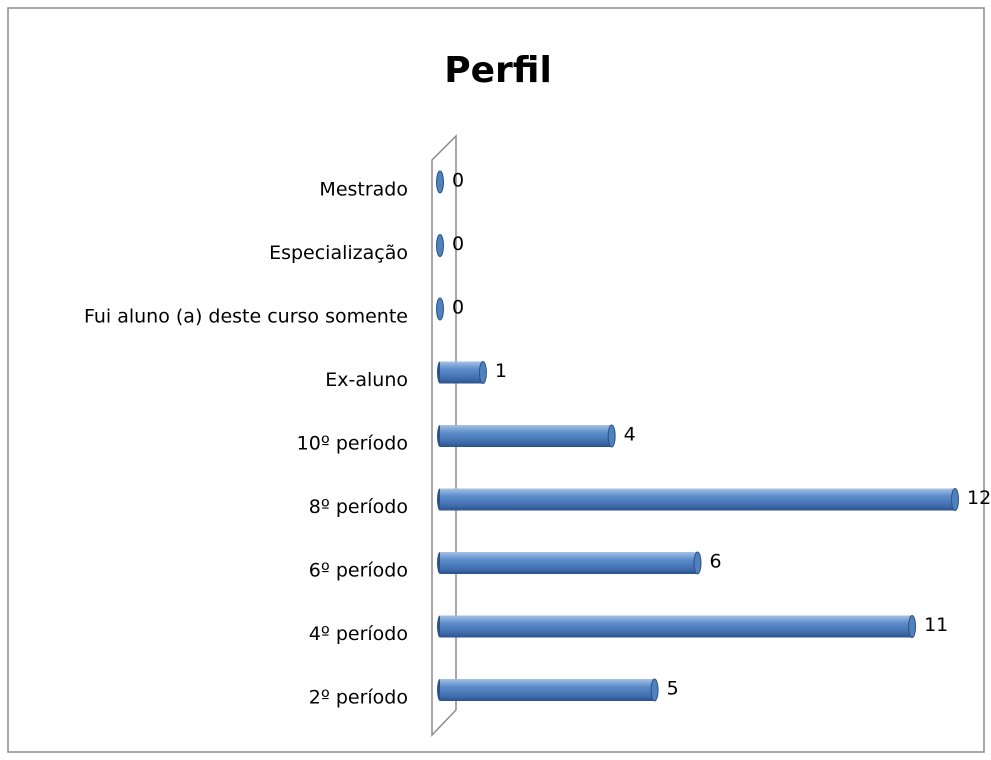 This screenshot has height=760, width=991. What do you see at coordinates (363, 190) in the screenshot?
I see `y-tick-label: Mestrado` at bounding box center [363, 190].